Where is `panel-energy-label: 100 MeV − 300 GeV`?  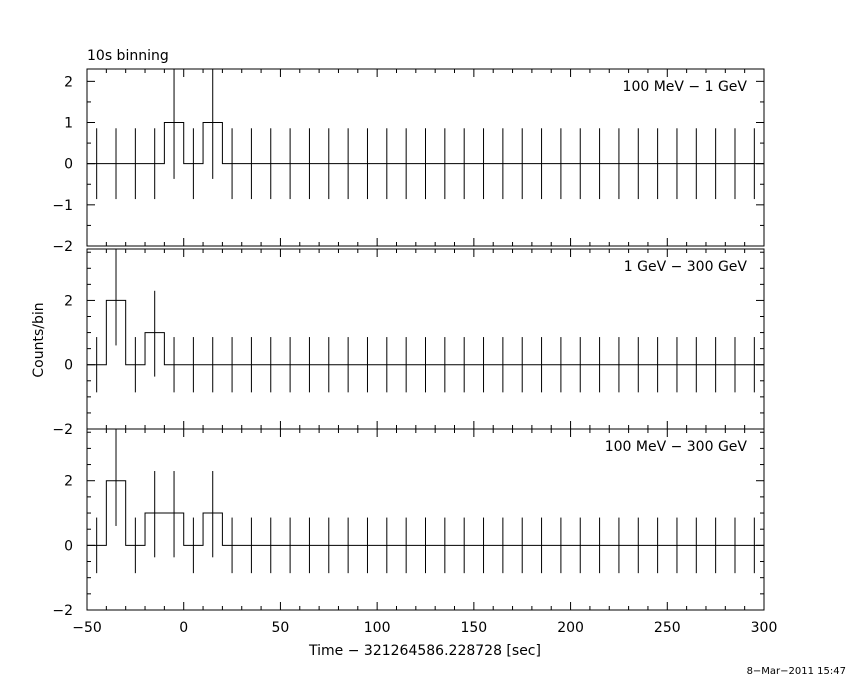 panel-energy-label: 100 MeV − 300 GeV is located at coordinates (676, 447).